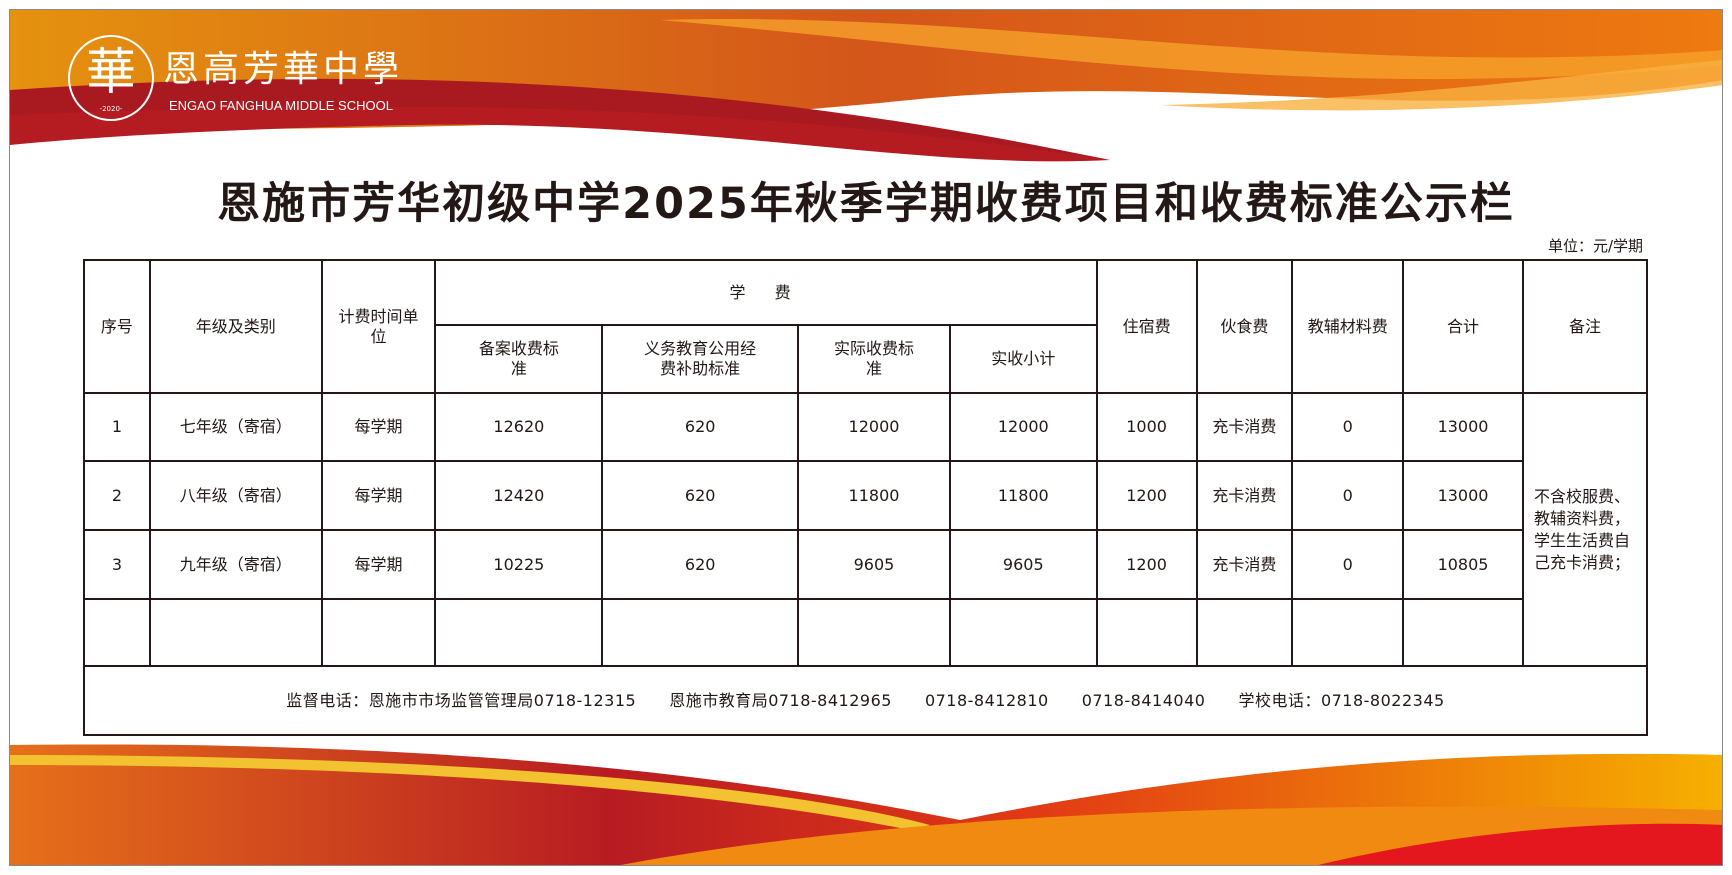 The height and width of the screenshot is (875, 1732). I want to click on cell-subtotal: 11800, so click(1023, 495).